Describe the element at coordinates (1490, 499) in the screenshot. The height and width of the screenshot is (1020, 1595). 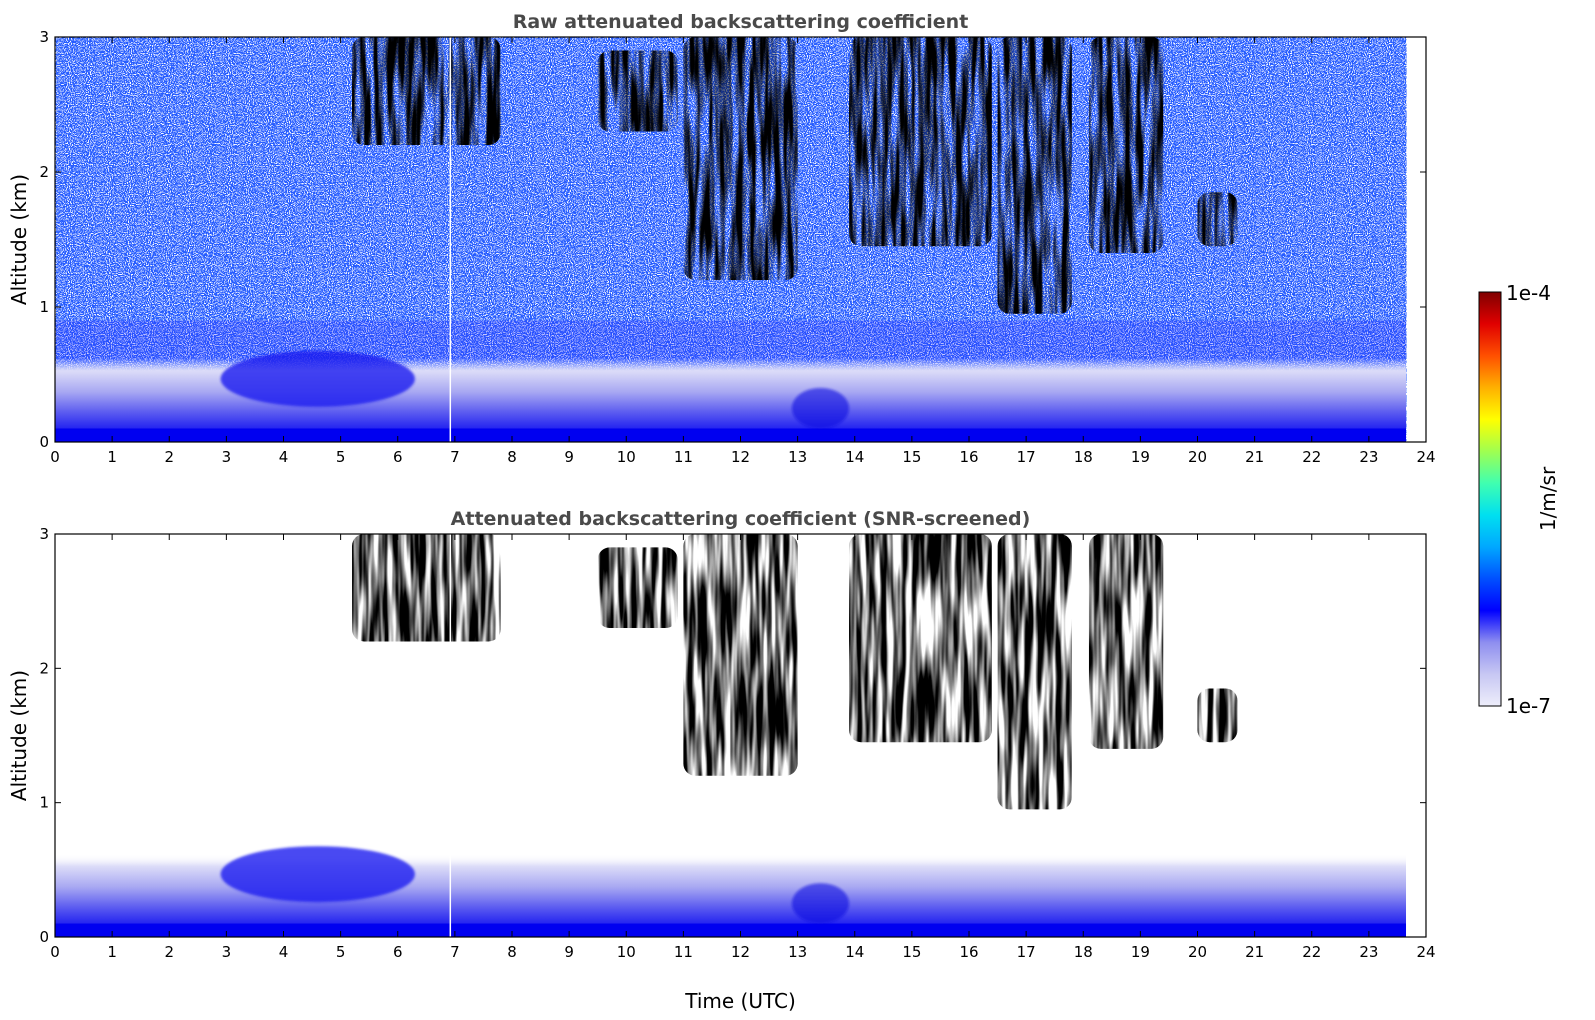
I see `colorbar-scale` at that location.